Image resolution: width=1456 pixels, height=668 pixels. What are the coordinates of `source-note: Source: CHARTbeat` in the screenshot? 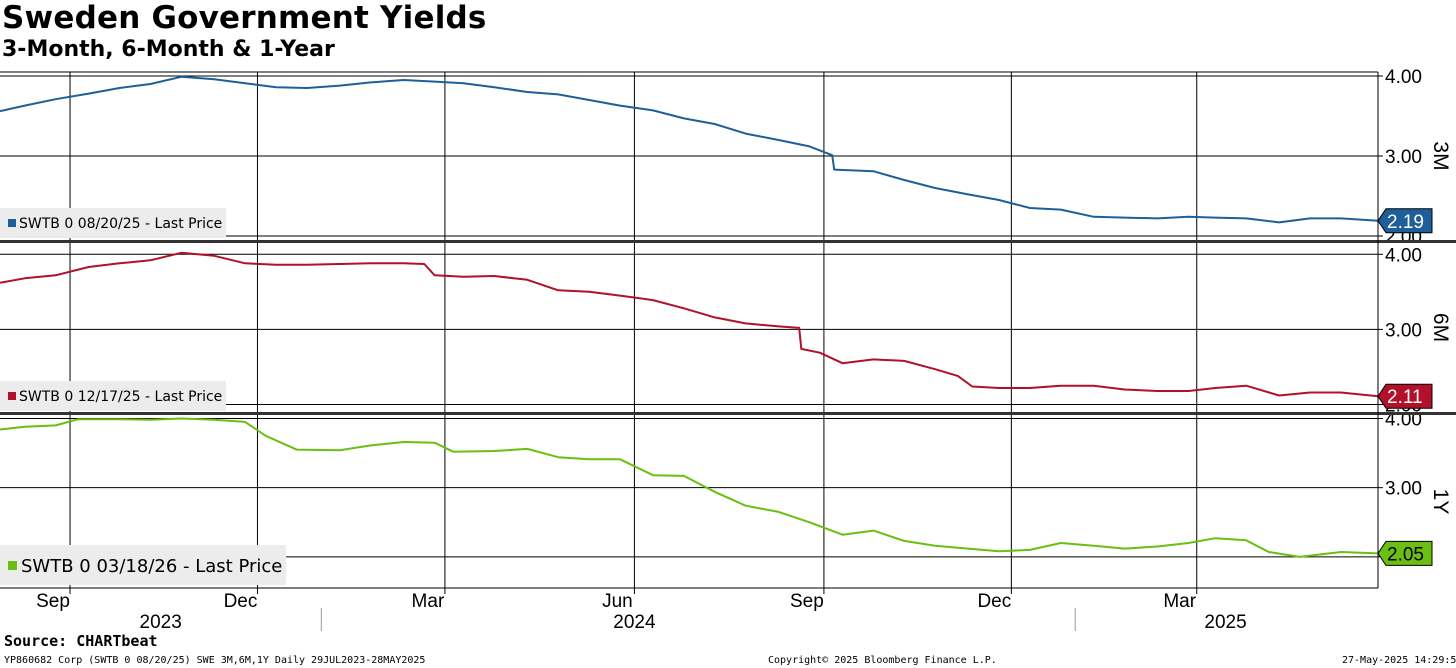 It's located at (81, 641).